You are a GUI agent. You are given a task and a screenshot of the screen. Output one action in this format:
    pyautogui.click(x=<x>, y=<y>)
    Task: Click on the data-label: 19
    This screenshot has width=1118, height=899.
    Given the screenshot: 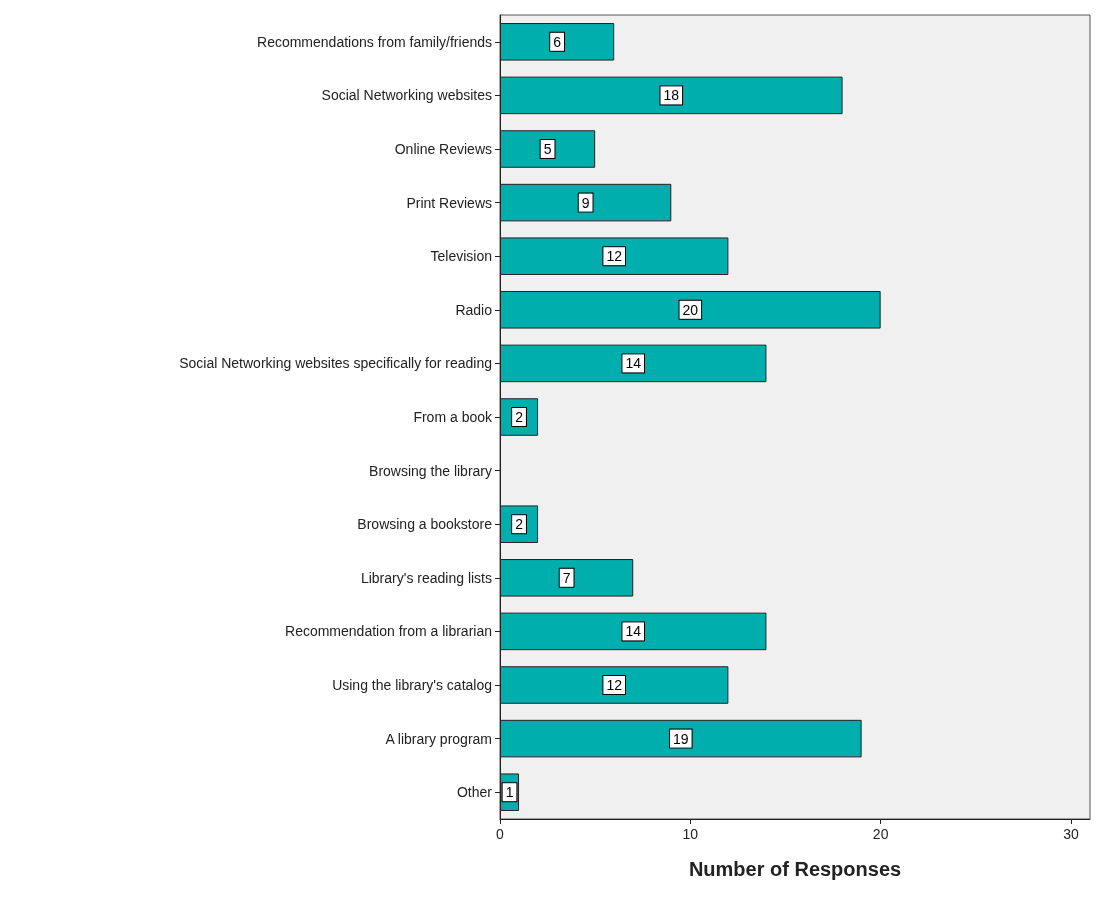 What is the action you would take?
    pyautogui.click(x=681, y=738)
    